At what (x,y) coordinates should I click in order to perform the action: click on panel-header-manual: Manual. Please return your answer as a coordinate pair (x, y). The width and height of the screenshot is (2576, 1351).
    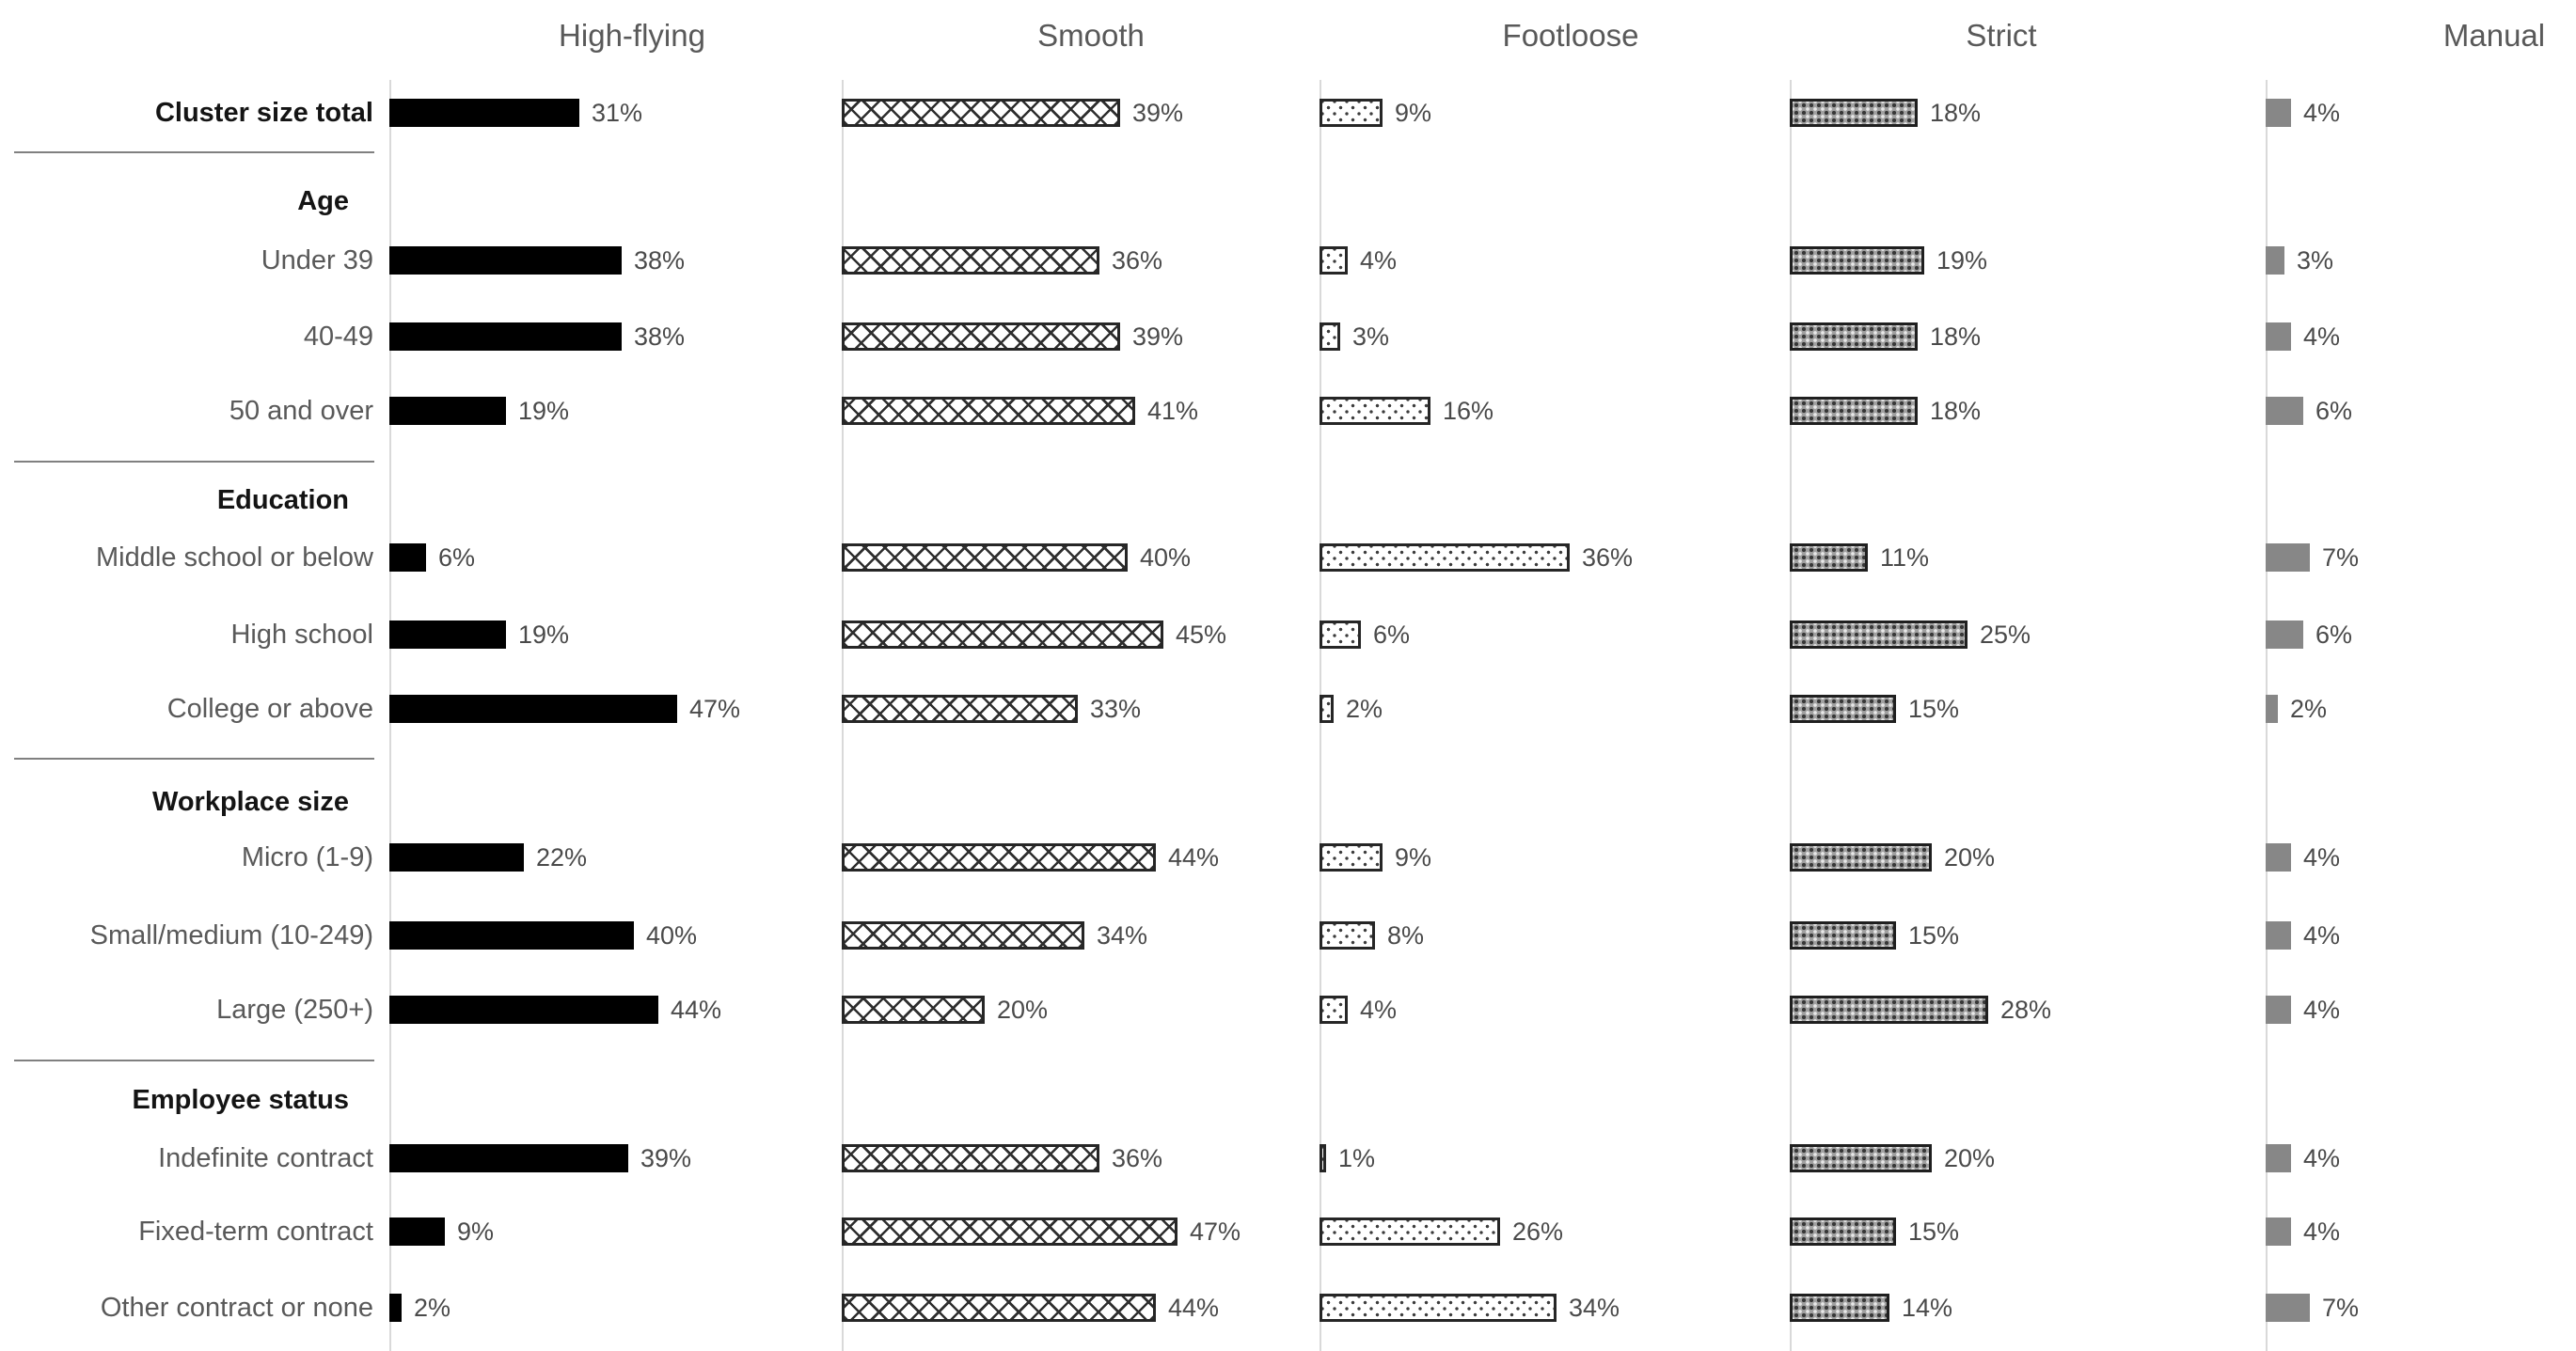
    Looking at the image, I should click on (2494, 35).